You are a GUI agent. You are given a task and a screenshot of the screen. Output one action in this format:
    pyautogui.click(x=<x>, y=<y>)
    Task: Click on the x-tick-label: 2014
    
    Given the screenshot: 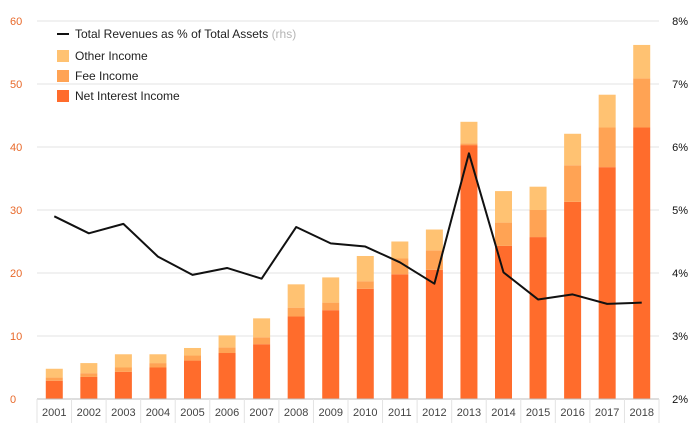 What is the action you would take?
    pyautogui.click(x=503, y=413)
    